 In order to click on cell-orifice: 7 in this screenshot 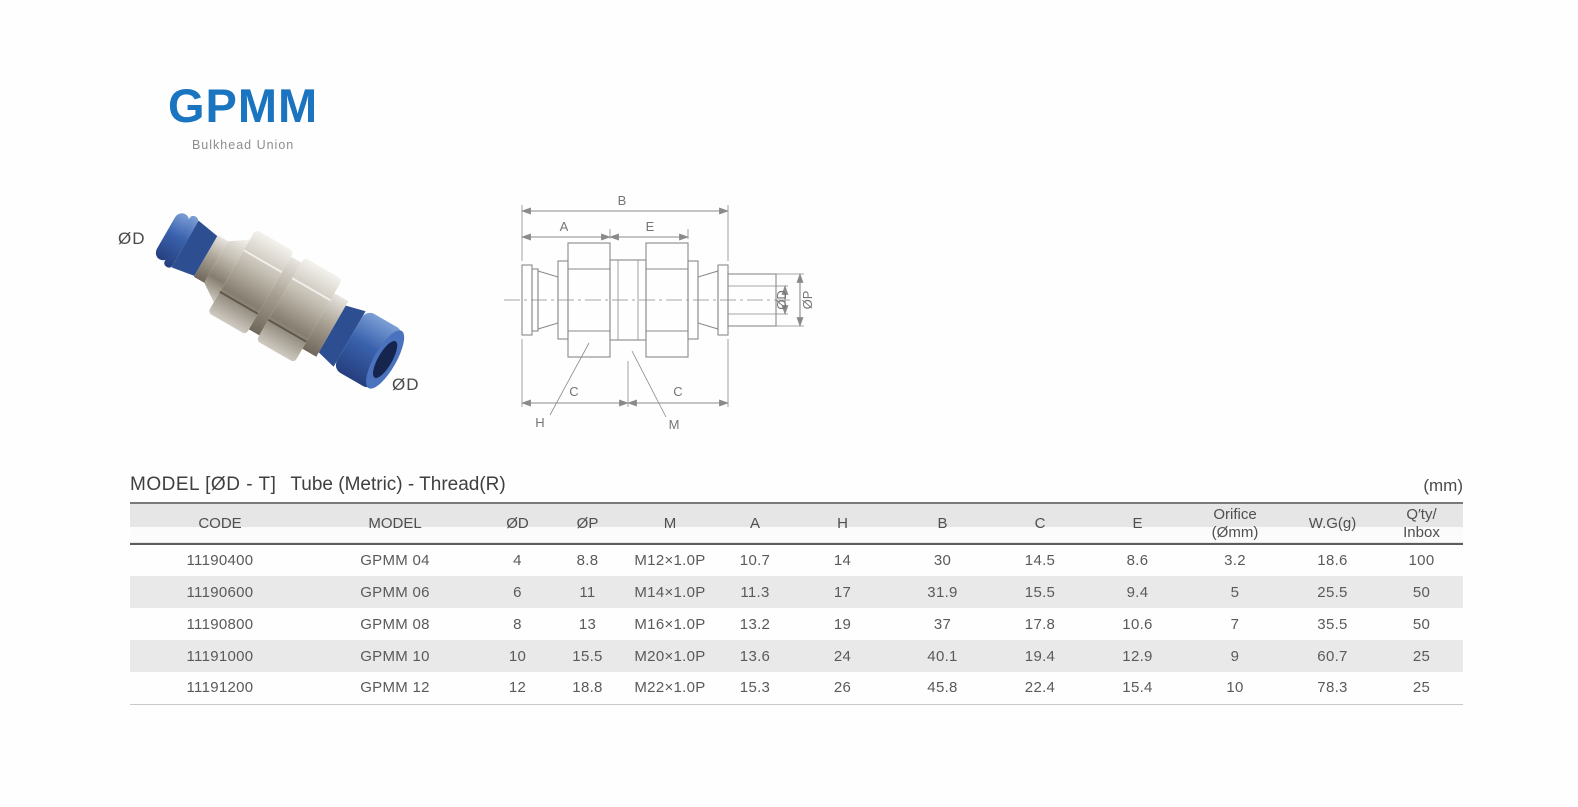, I will do `click(1235, 624)`.